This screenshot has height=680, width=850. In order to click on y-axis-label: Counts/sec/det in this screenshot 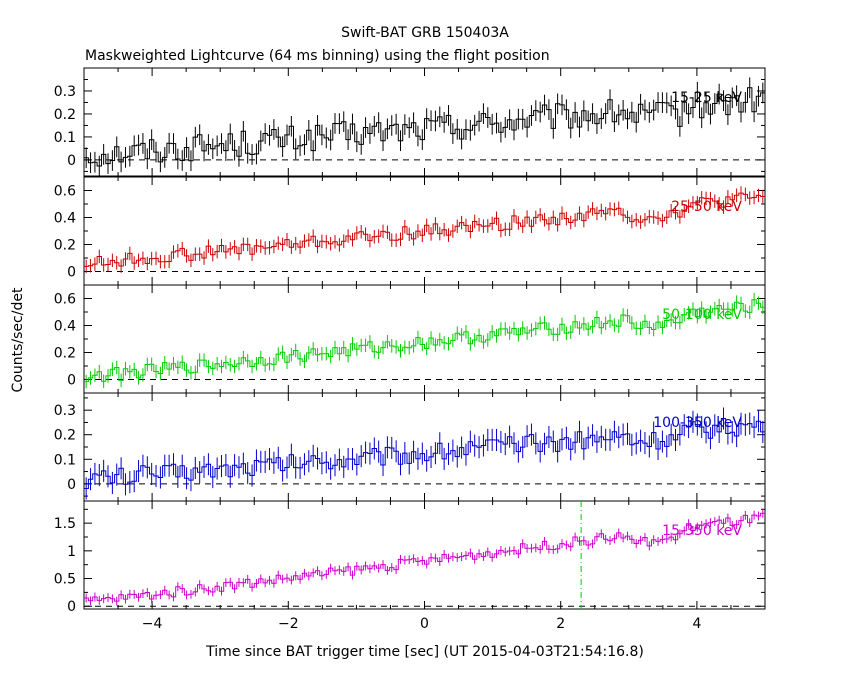, I will do `click(18, 339)`.